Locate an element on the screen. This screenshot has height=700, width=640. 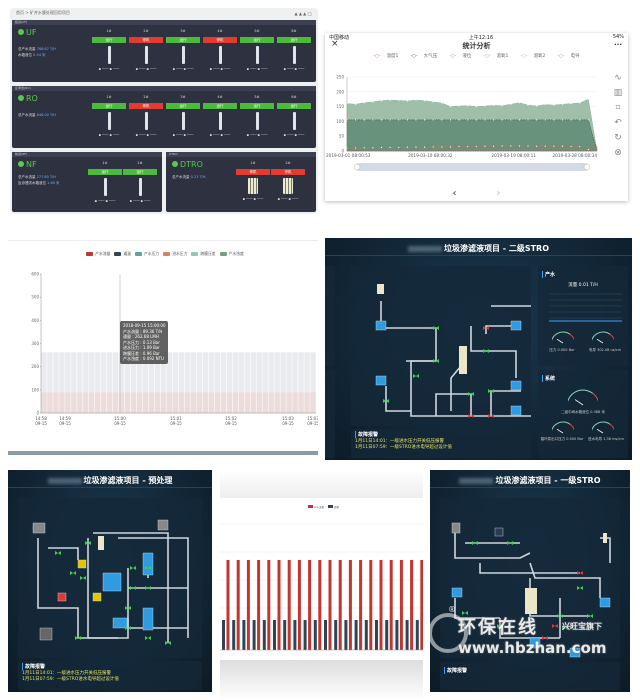
prev-button: ‹ is located at coordinates (454, 193).